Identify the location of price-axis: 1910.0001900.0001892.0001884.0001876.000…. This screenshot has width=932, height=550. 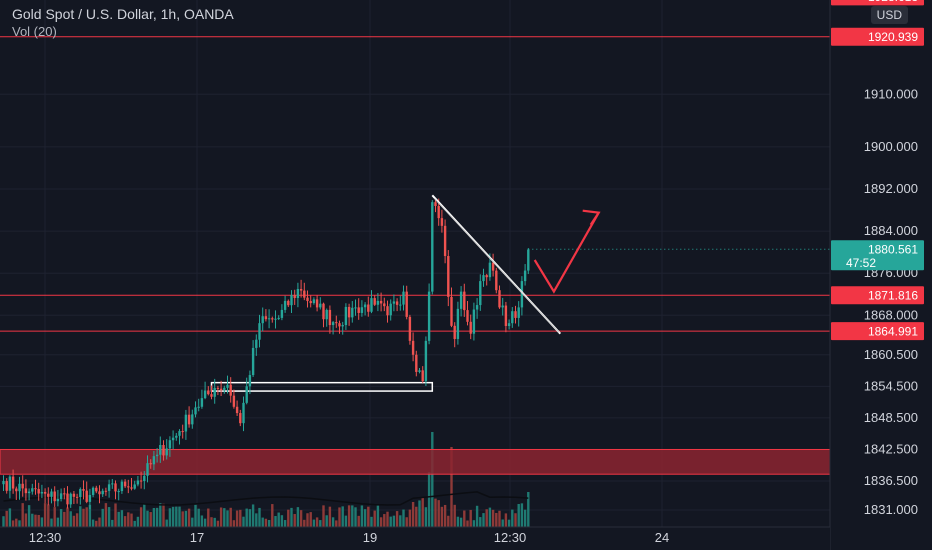
(880, 275).